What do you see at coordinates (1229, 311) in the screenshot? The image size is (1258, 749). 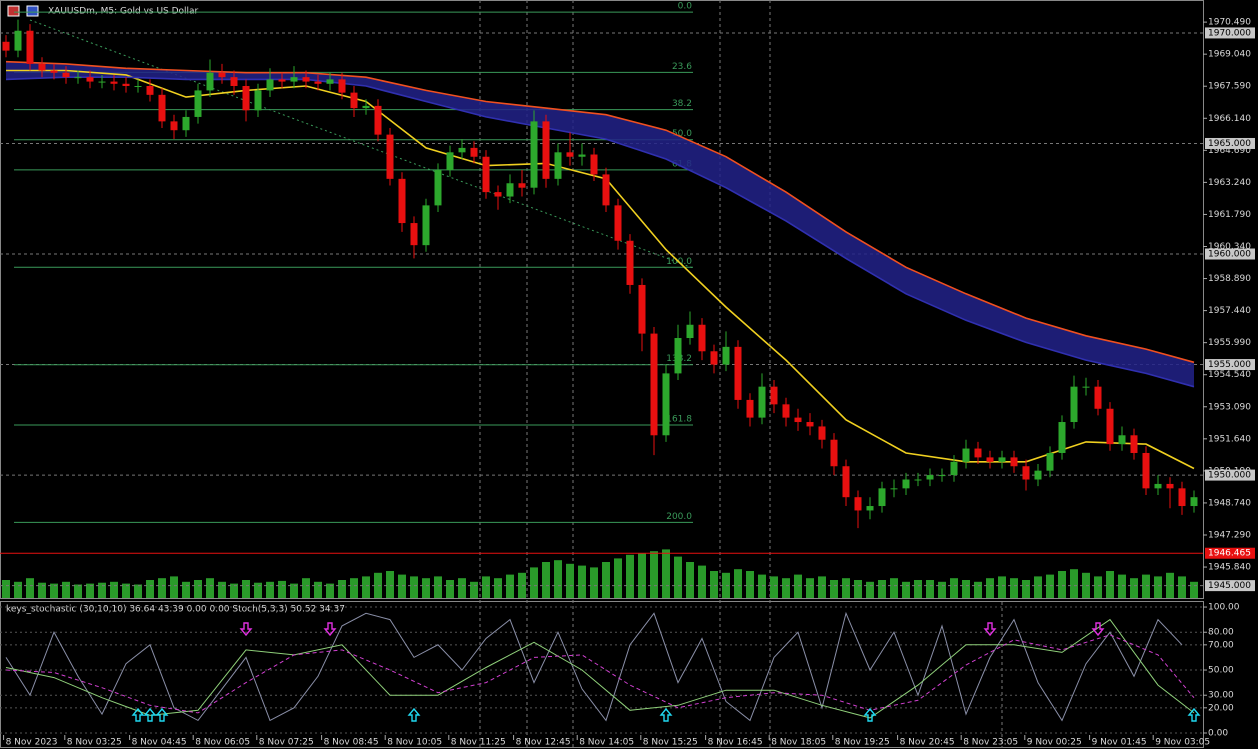 I see `y-tick-label: 1957.440` at bounding box center [1229, 311].